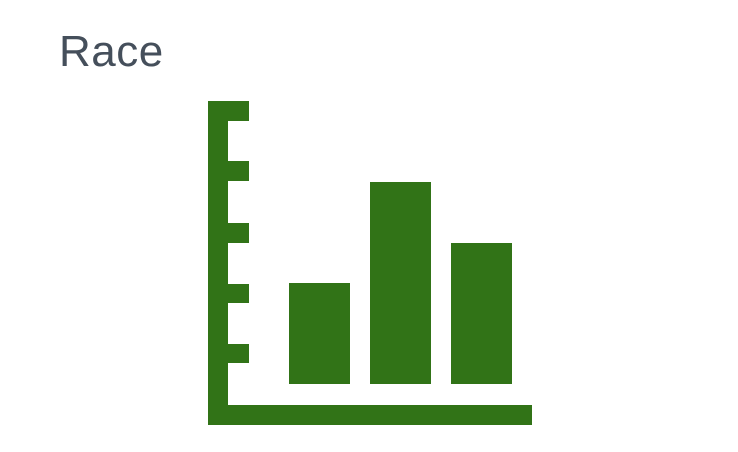 This screenshot has width=738, height=452. Describe the element at coordinates (218, 263) in the screenshot. I see `icon-y-axis` at that location.